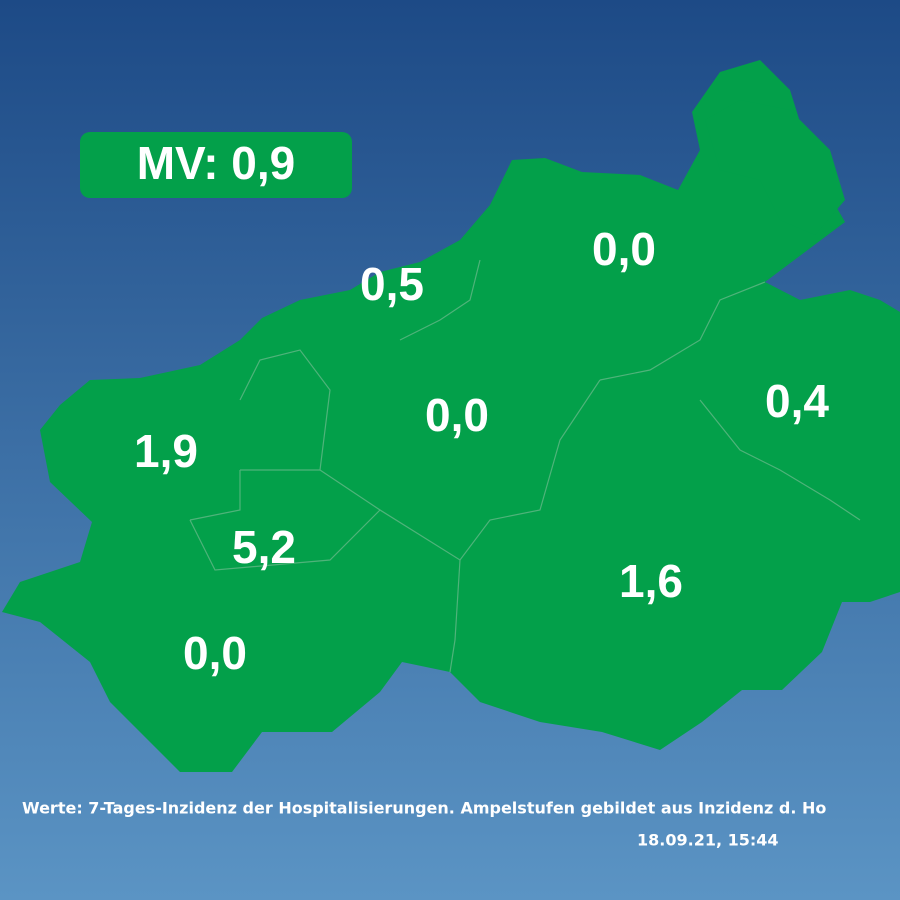 The image size is (900, 900). What do you see at coordinates (392, 284) in the screenshot?
I see `region-value: 0,5` at bounding box center [392, 284].